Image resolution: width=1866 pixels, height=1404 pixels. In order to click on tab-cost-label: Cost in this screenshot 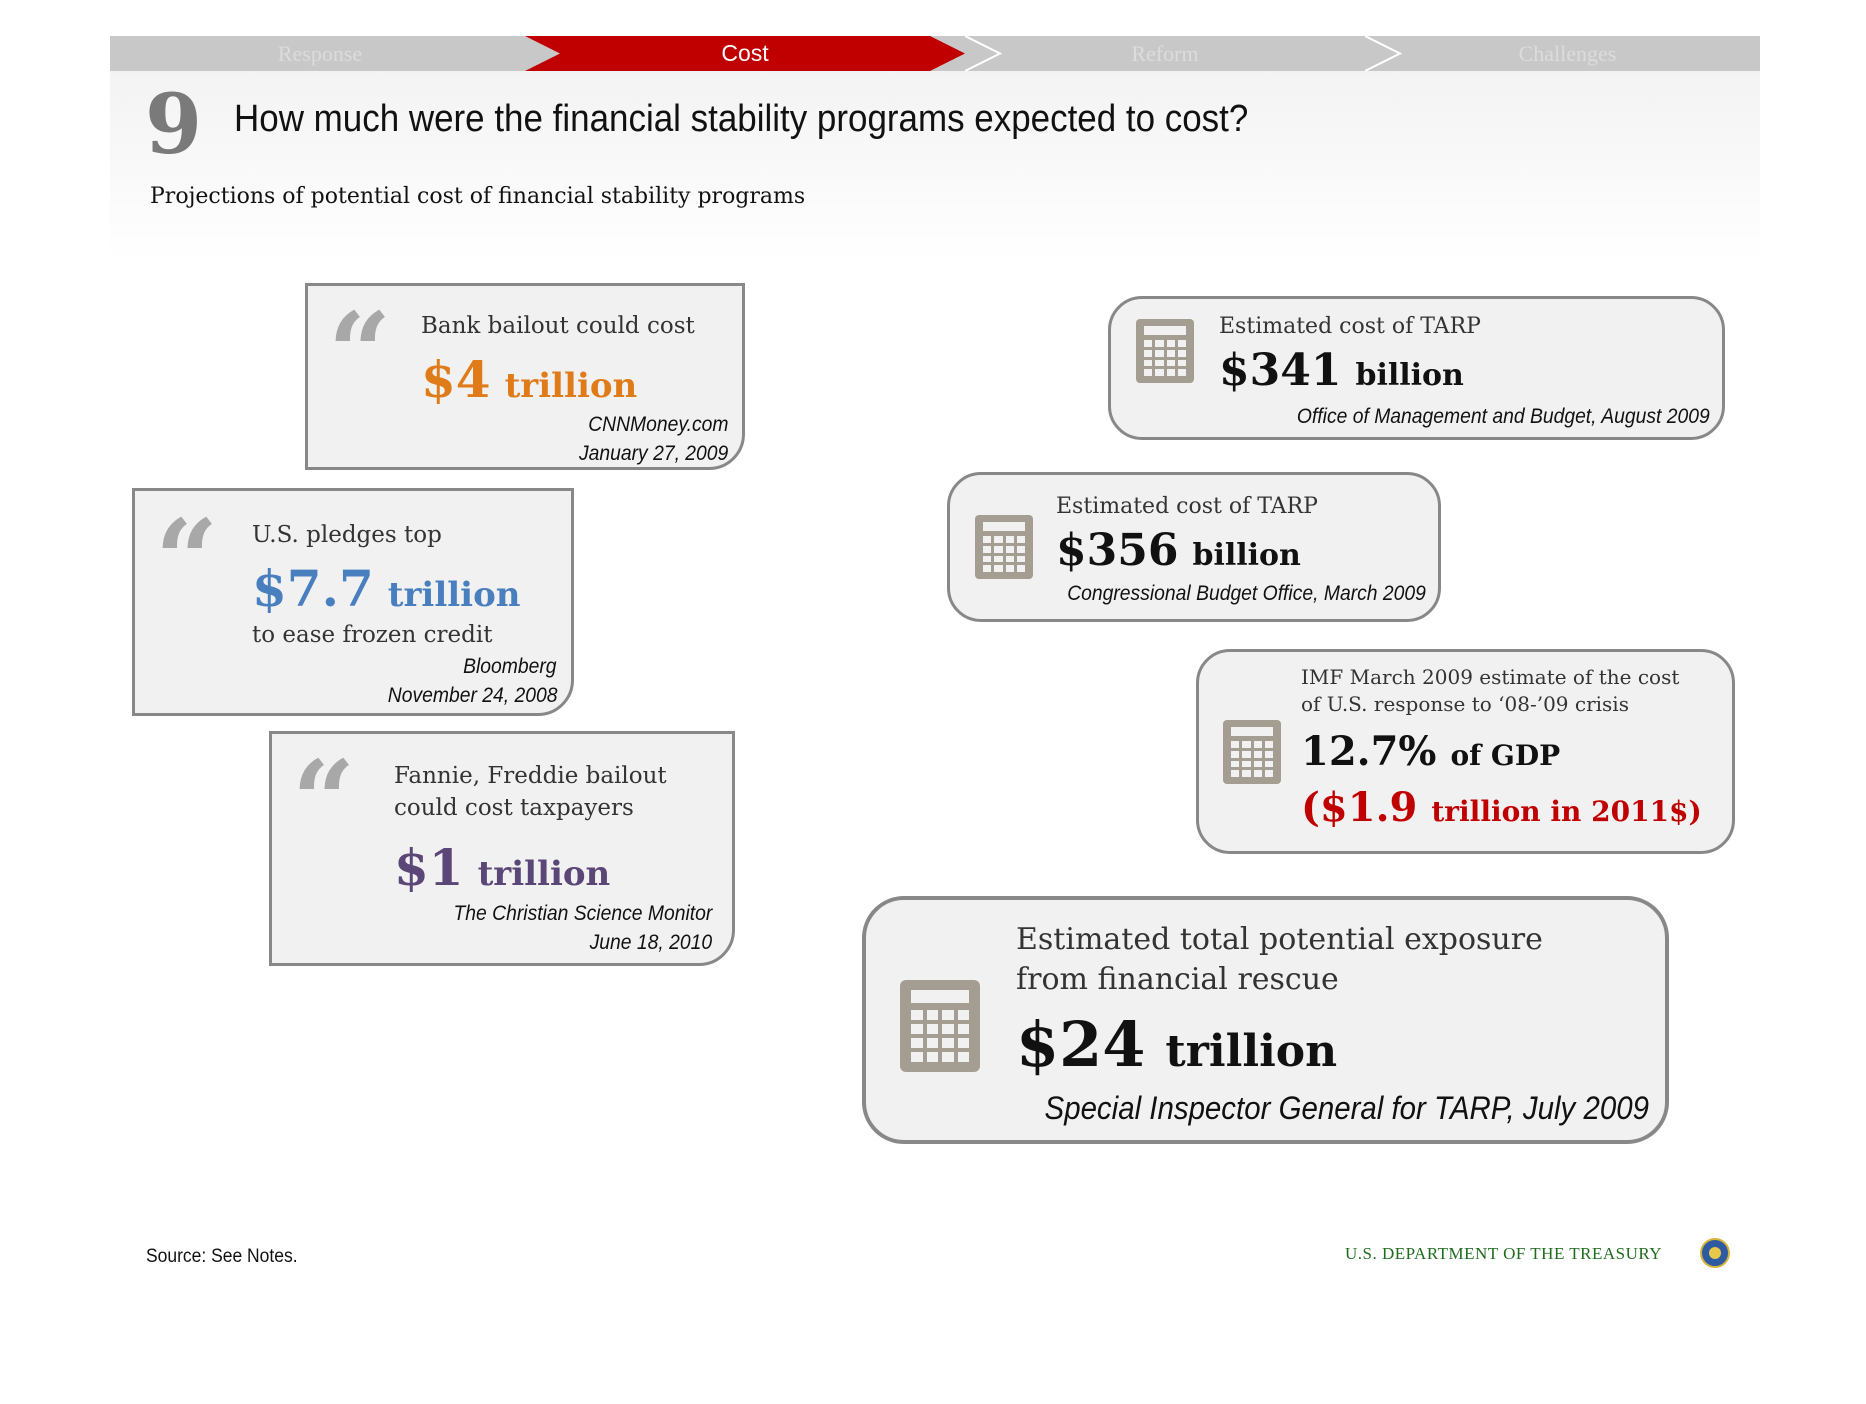, I will do `click(745, 53)`.